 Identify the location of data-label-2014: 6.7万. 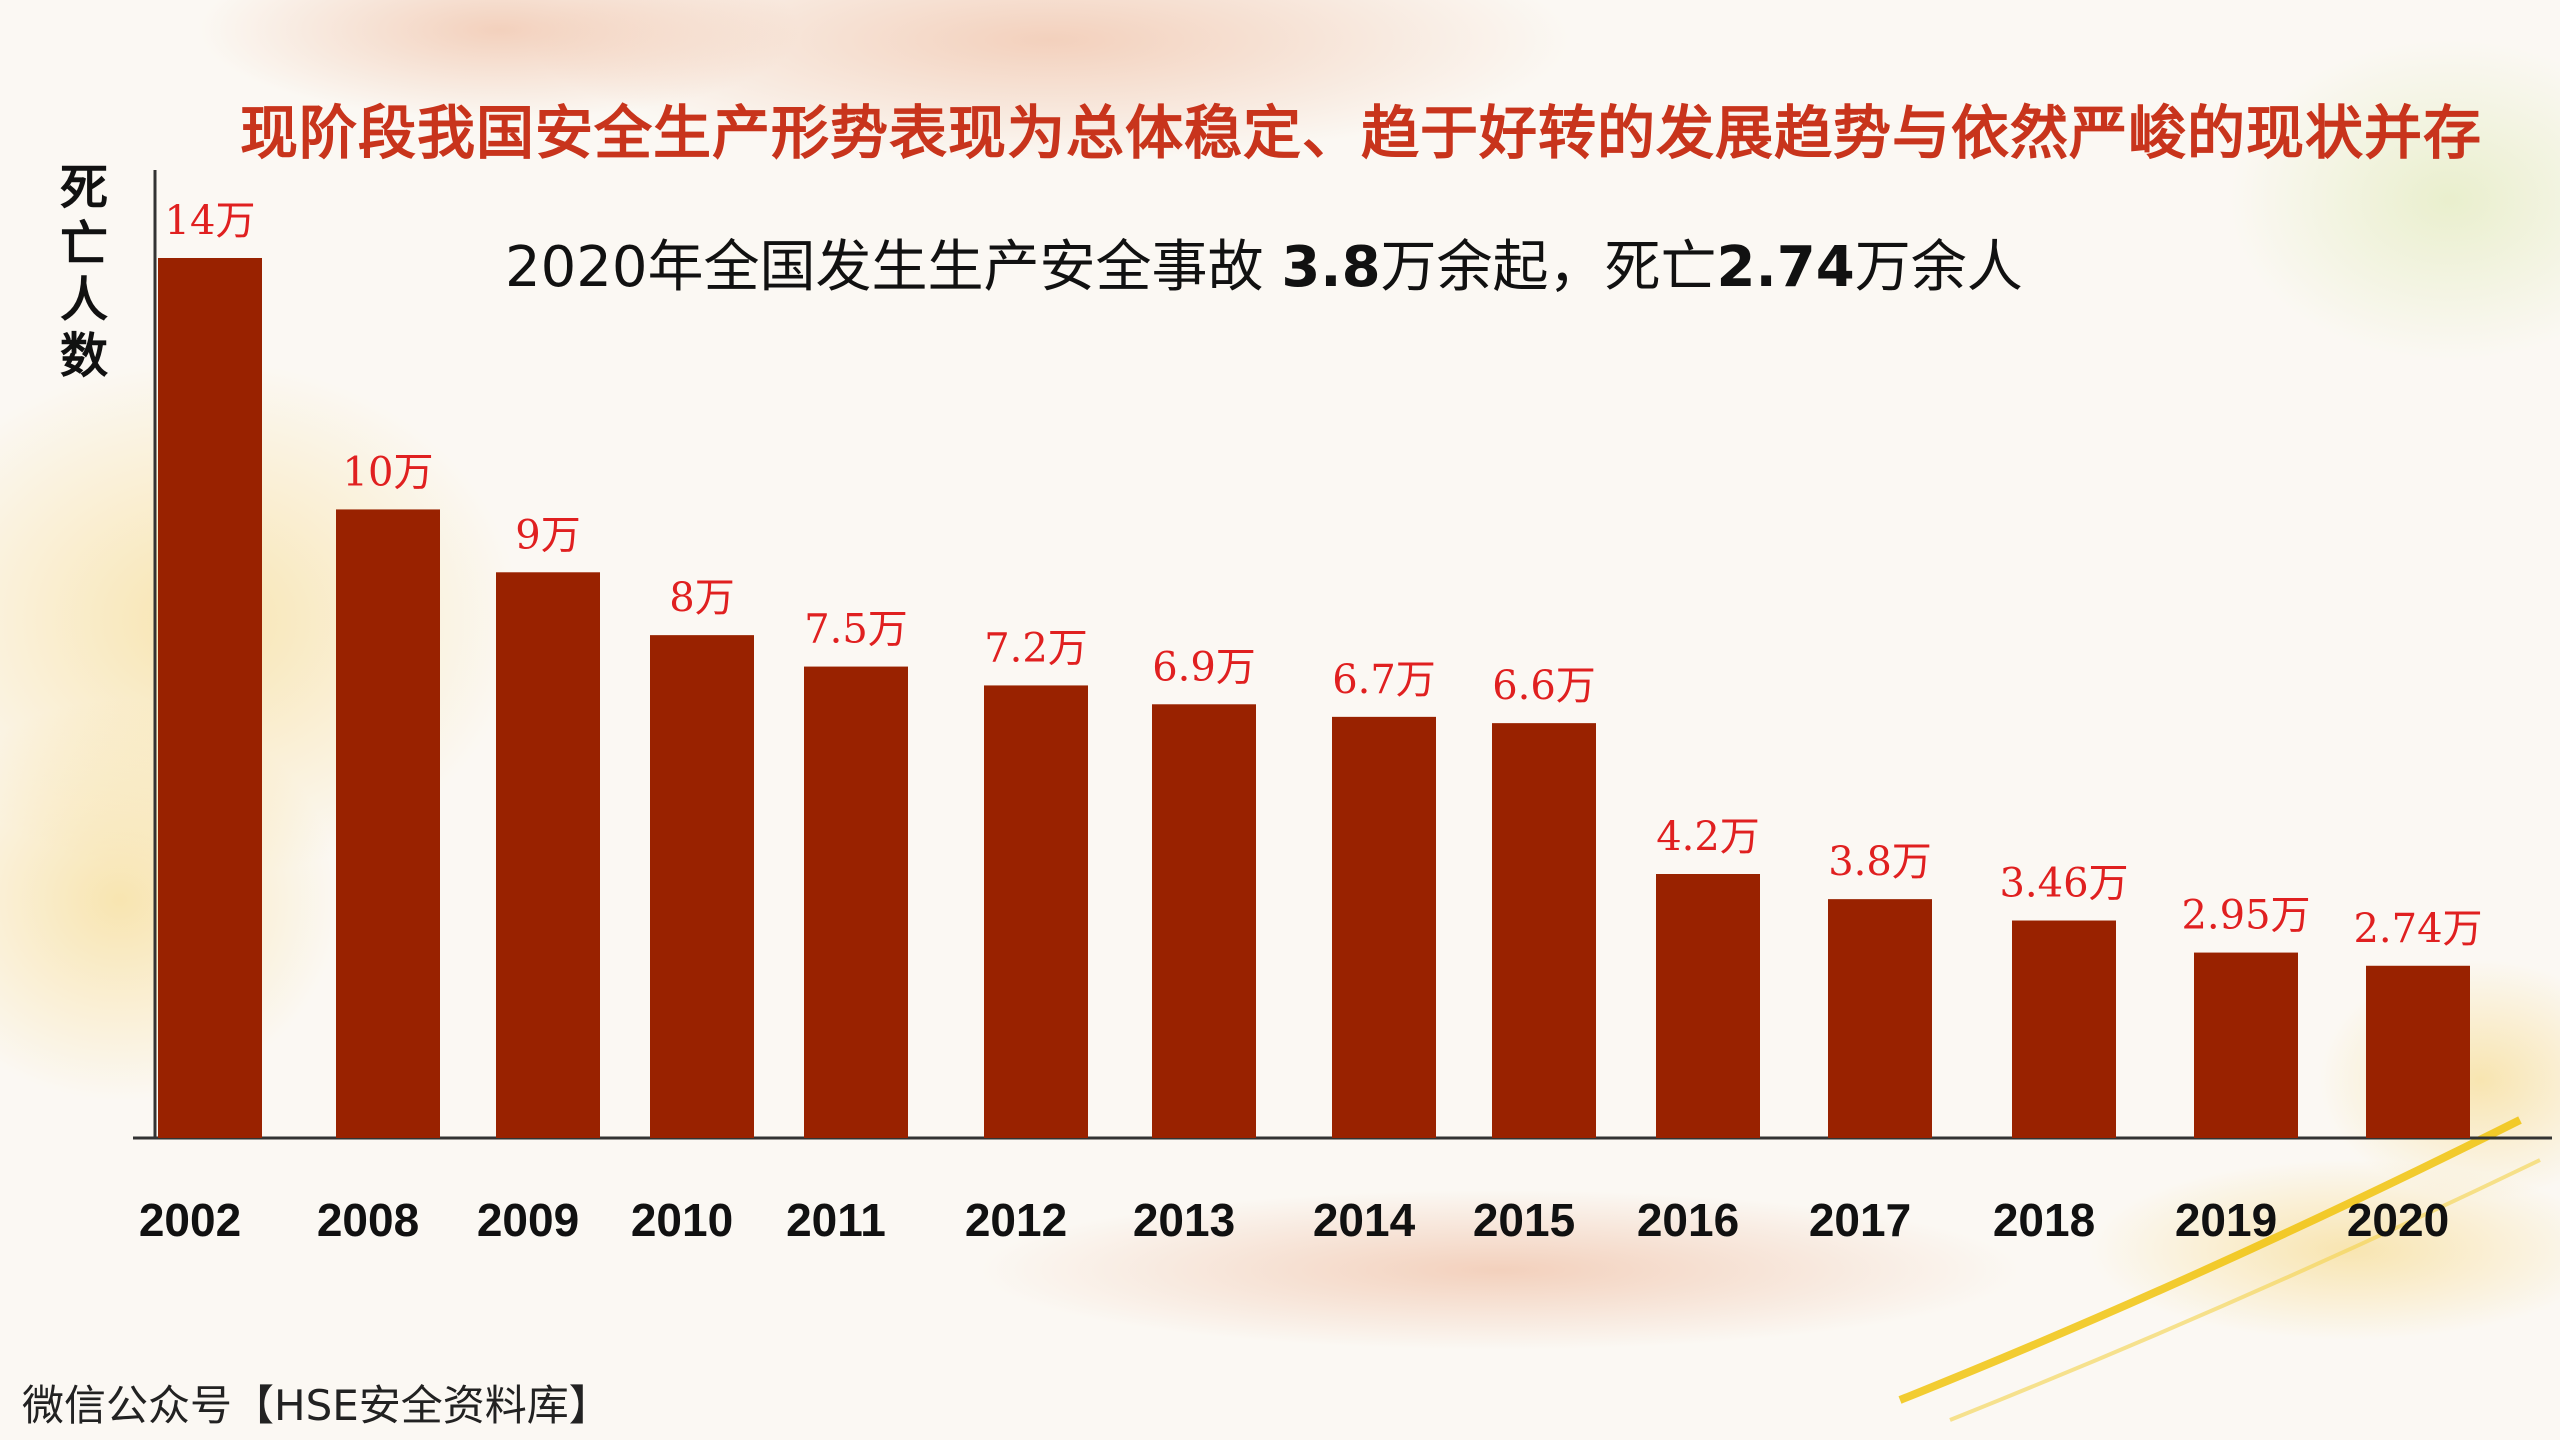
(1384, 680).